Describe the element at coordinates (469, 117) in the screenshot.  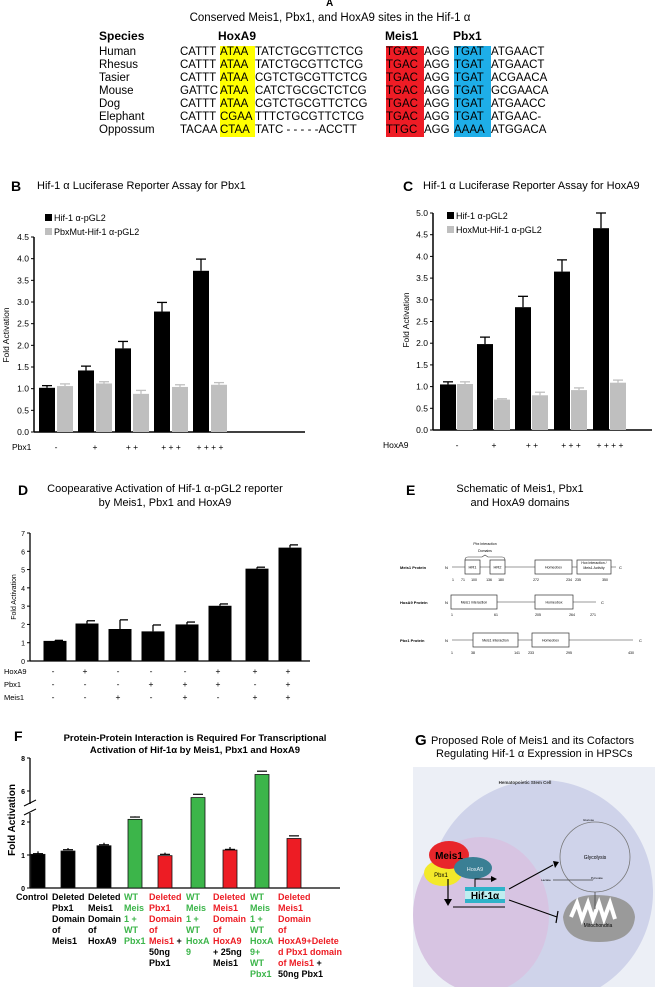
I see `sequence-segment-pbx: TGAT` at that location.